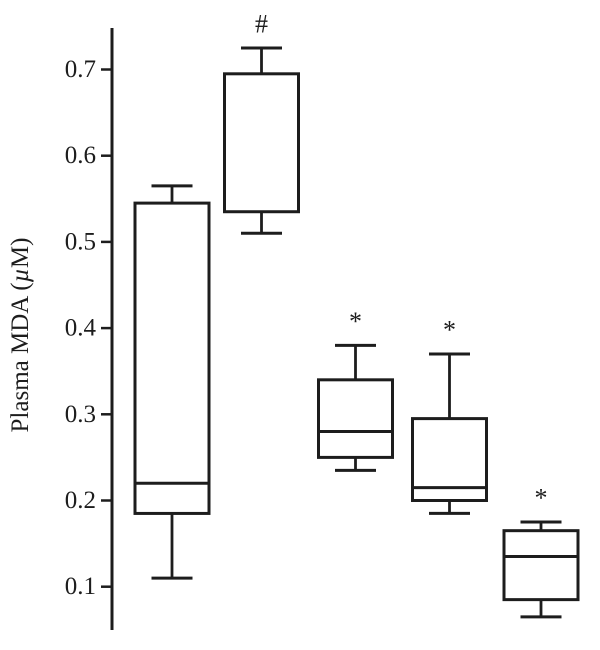 The width and height of the screenshot is (600, 650). What do you see at coordinates (80, 241) in the screenshot?
I see `y-axis-tick-label: 0.5` at bounding box center [80, 241].